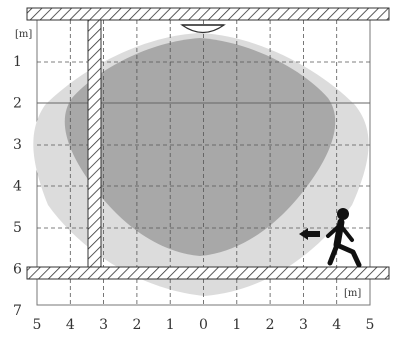 Image resolution: width=398 pixels, height=342 pixels. I want to click on wall, so click(94, 143).